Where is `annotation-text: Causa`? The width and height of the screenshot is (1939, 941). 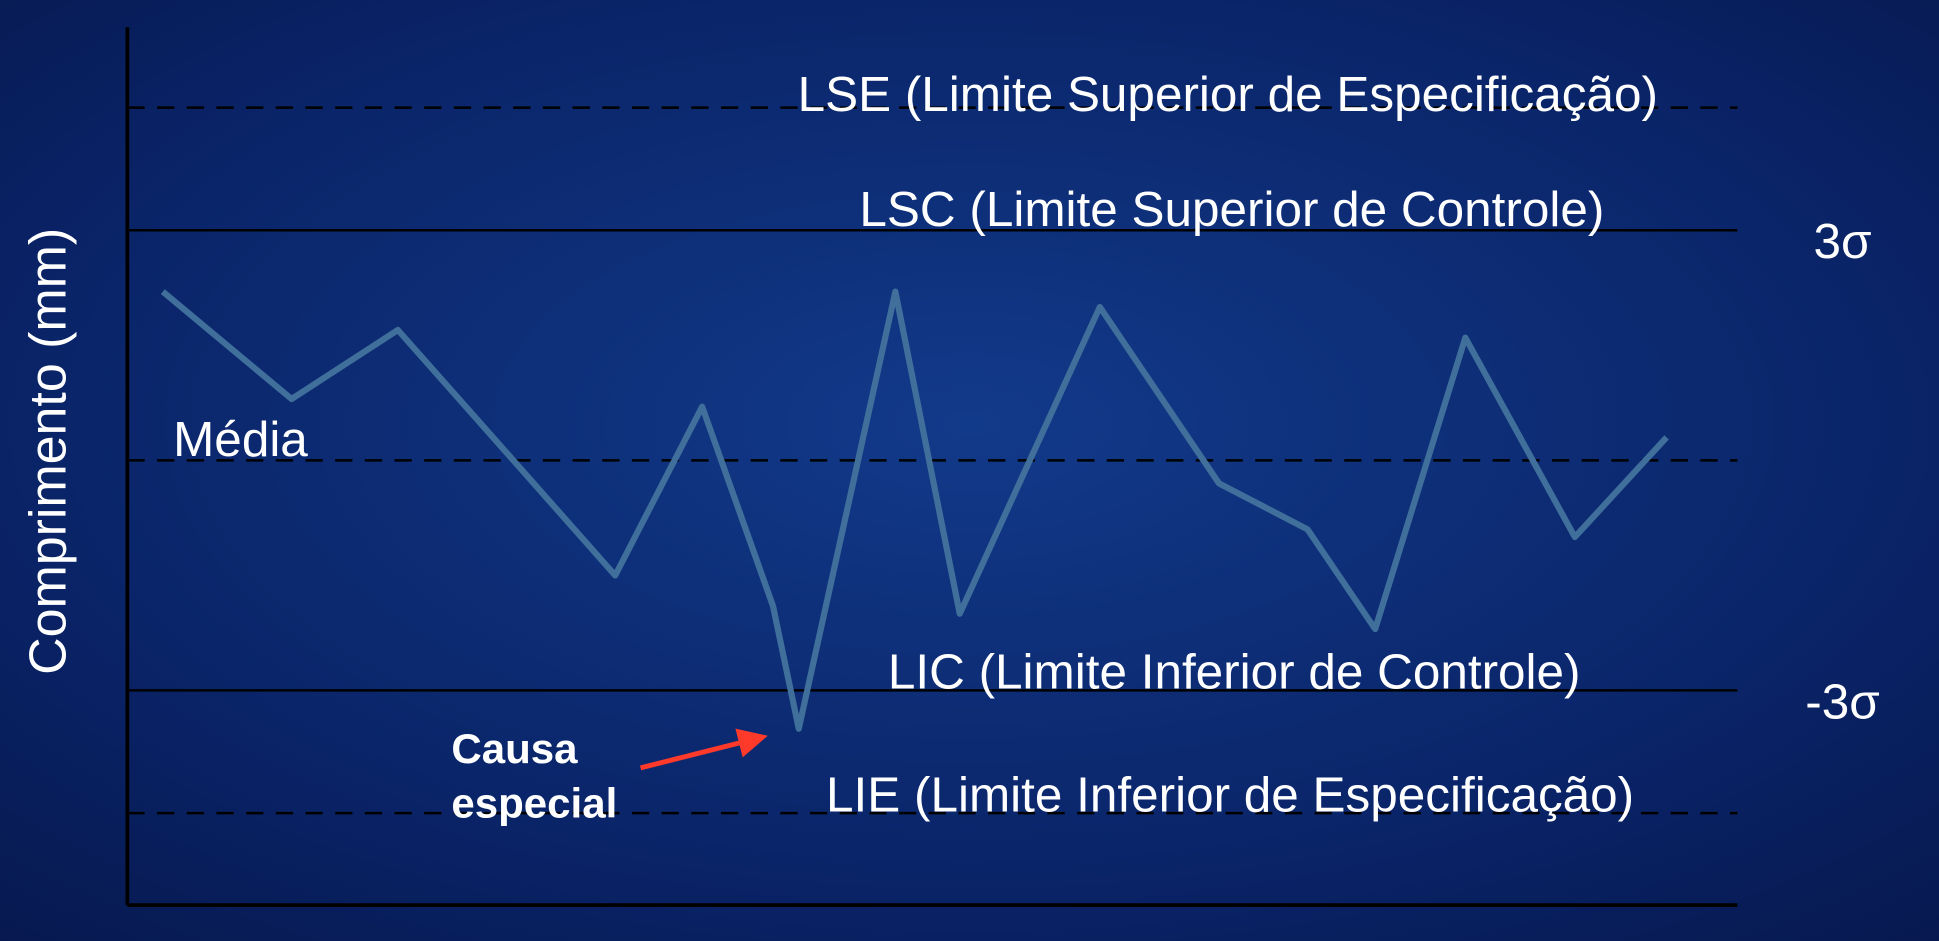 annotation-text: Causa is located at coordinates (514, 748).